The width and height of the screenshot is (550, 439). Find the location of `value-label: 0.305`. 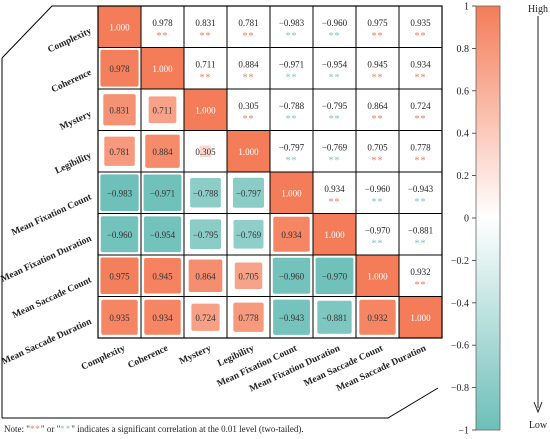

value-label: 0.305 is located at coordinates (248, 106).